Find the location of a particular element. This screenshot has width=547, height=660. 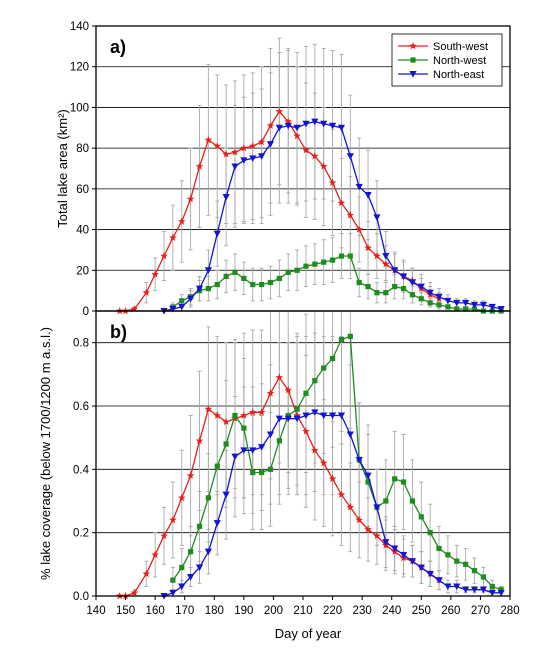

x-tick-label: 190 is located at coordinates (243, 611).